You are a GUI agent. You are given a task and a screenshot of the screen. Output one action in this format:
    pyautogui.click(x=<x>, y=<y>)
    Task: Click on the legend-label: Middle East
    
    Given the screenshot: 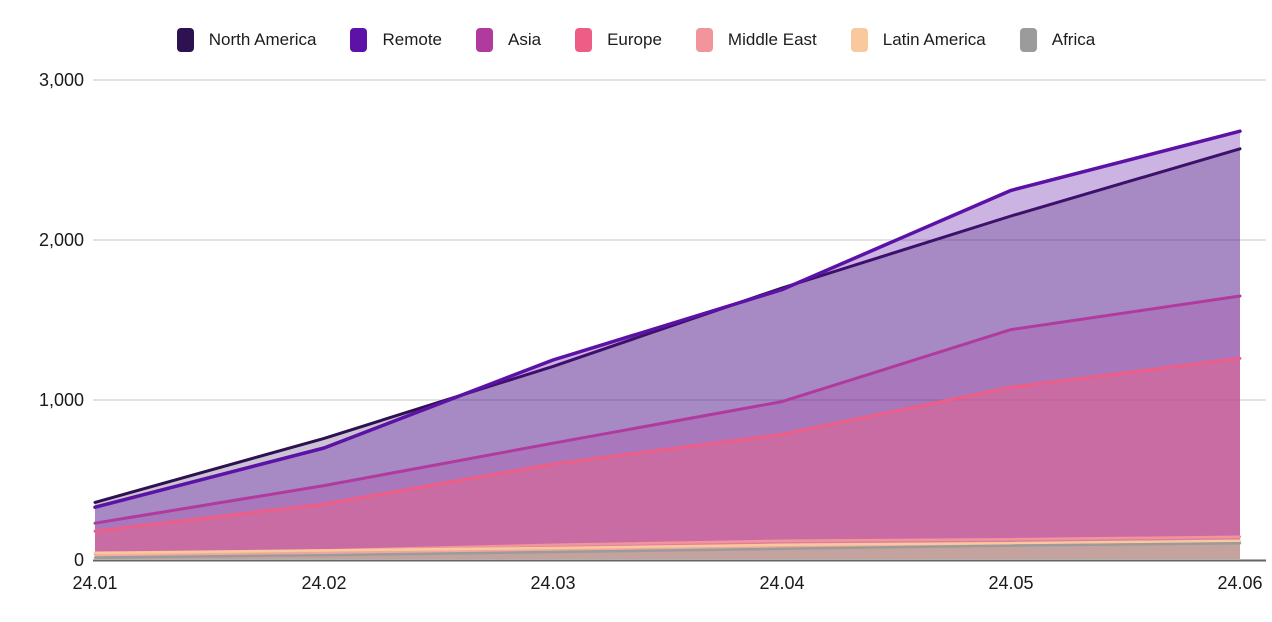 What is the action you would take?
    pyautogui.click(x=772, y=39)
    